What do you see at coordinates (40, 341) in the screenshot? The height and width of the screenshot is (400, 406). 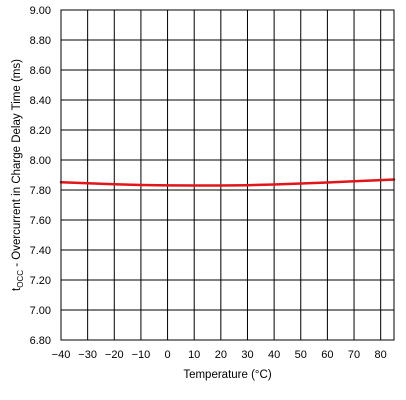 I see `y-tick-label: 6.80` at bounding box center [40, 341].